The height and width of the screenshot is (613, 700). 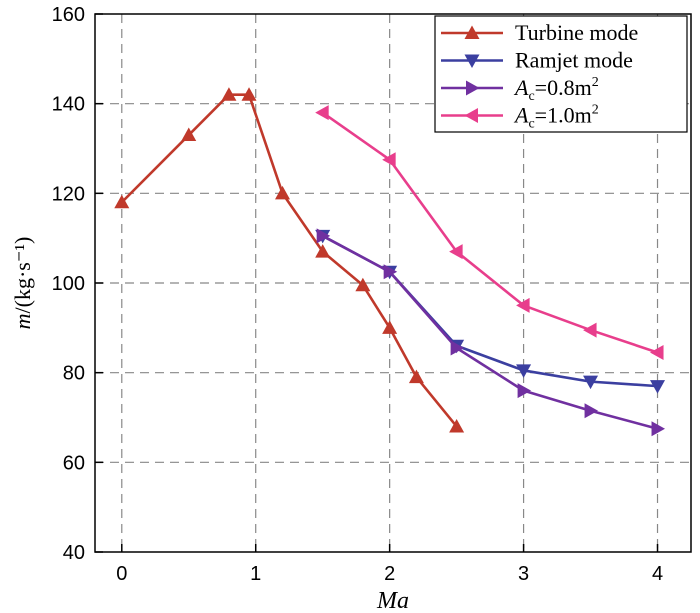 I want to click on x-tick-label: 3, so click(x=523, y=574).